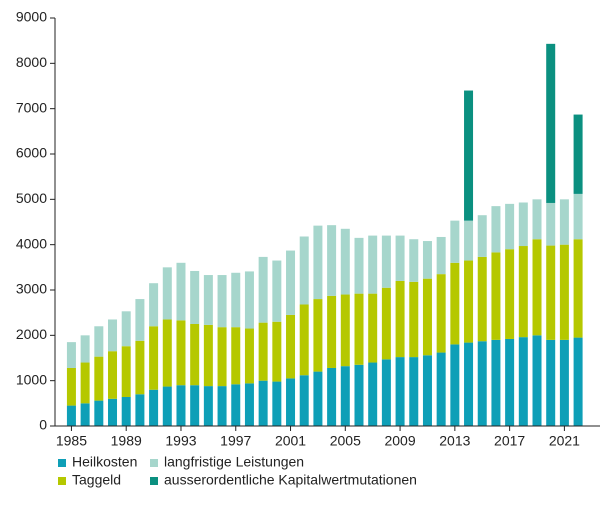 The height and width of the screenshot is (511, 606). Describe the element at coordinates (345, 441) in the screenshot. I see `x-tick-label: 2005` at that location.